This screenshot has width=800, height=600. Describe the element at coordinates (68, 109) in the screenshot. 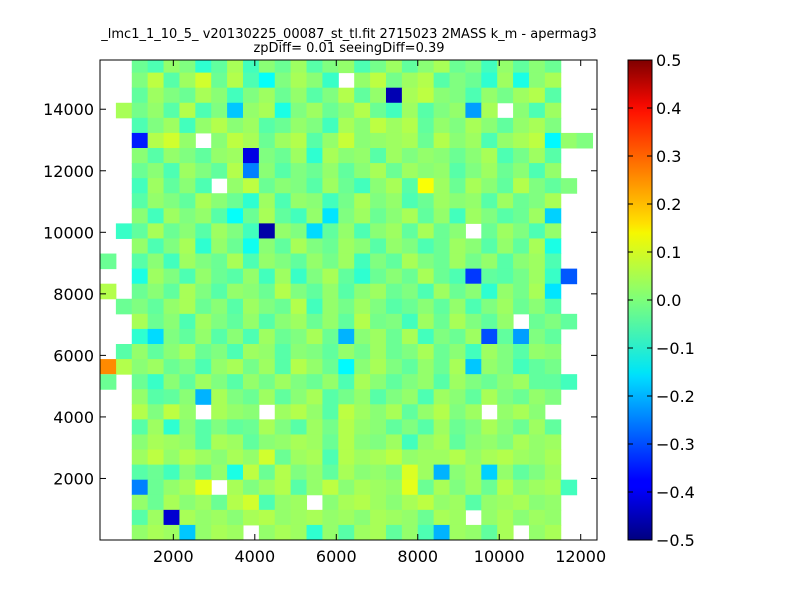

I see `y-tick-label: 14000` at that location.